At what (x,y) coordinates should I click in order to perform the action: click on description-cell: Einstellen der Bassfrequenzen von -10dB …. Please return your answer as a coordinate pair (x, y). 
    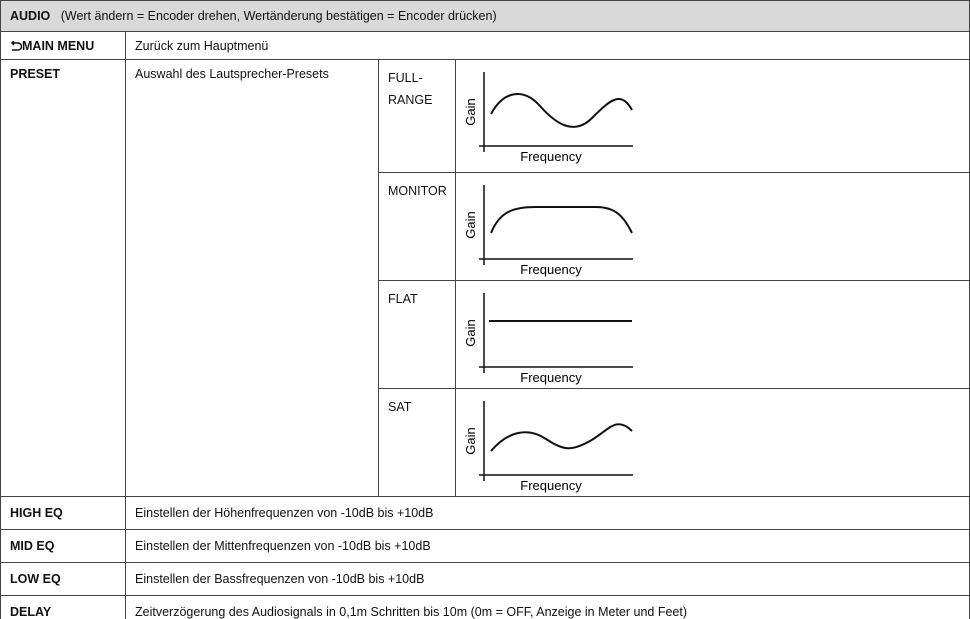
    Looking at the image, I should click on (547, 579).